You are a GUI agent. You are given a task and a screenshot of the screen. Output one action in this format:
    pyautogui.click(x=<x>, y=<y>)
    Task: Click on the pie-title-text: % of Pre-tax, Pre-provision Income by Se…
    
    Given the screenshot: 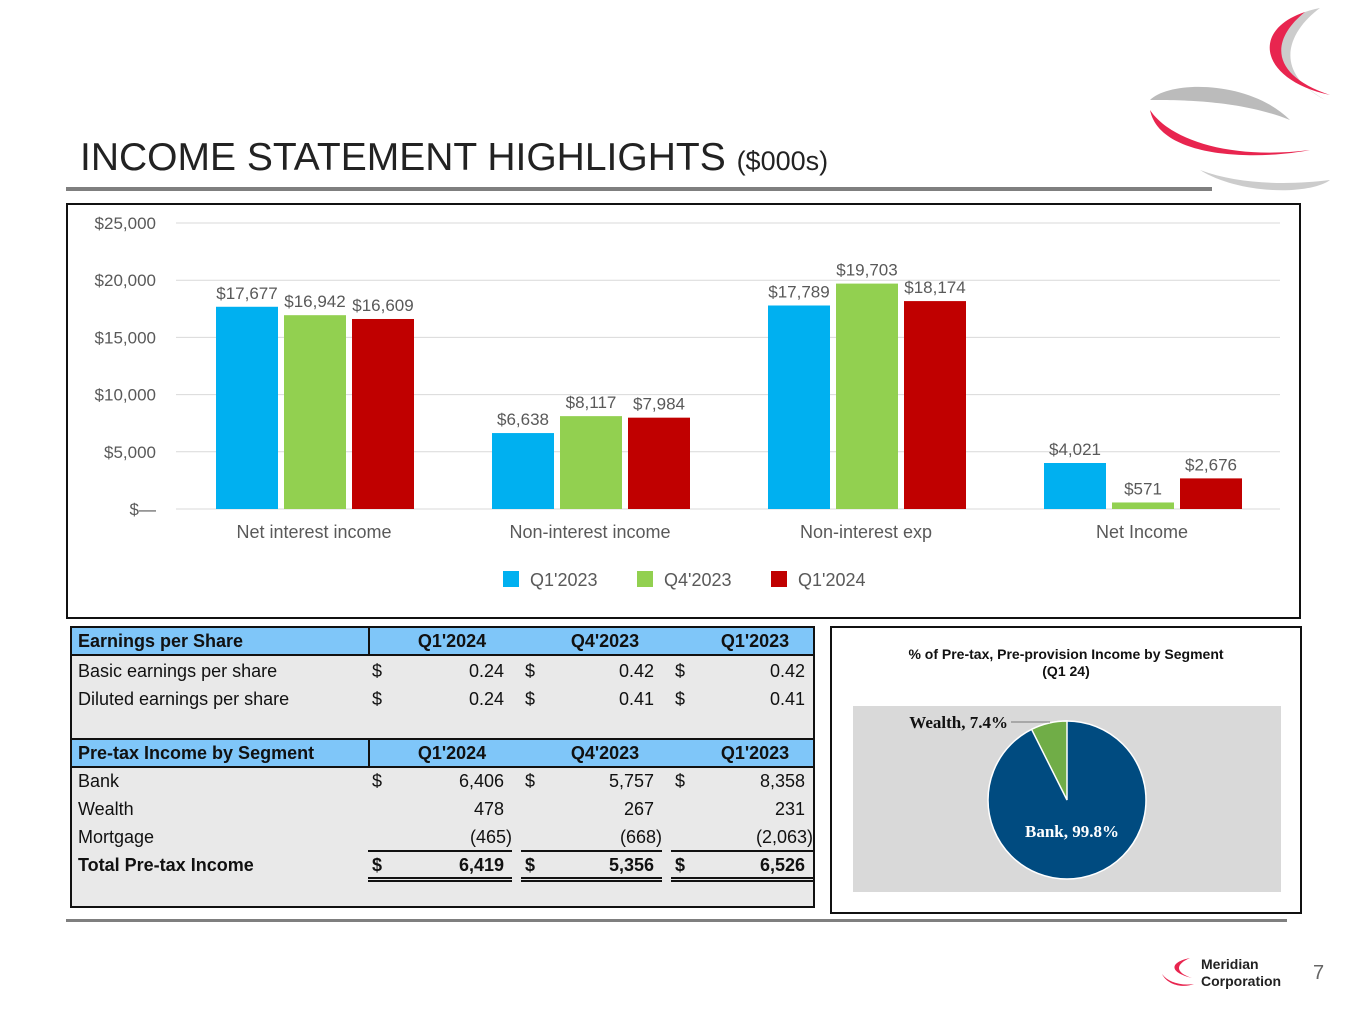 What is the action you would take?
    pyautogui.click(x=1066, y=654)
    